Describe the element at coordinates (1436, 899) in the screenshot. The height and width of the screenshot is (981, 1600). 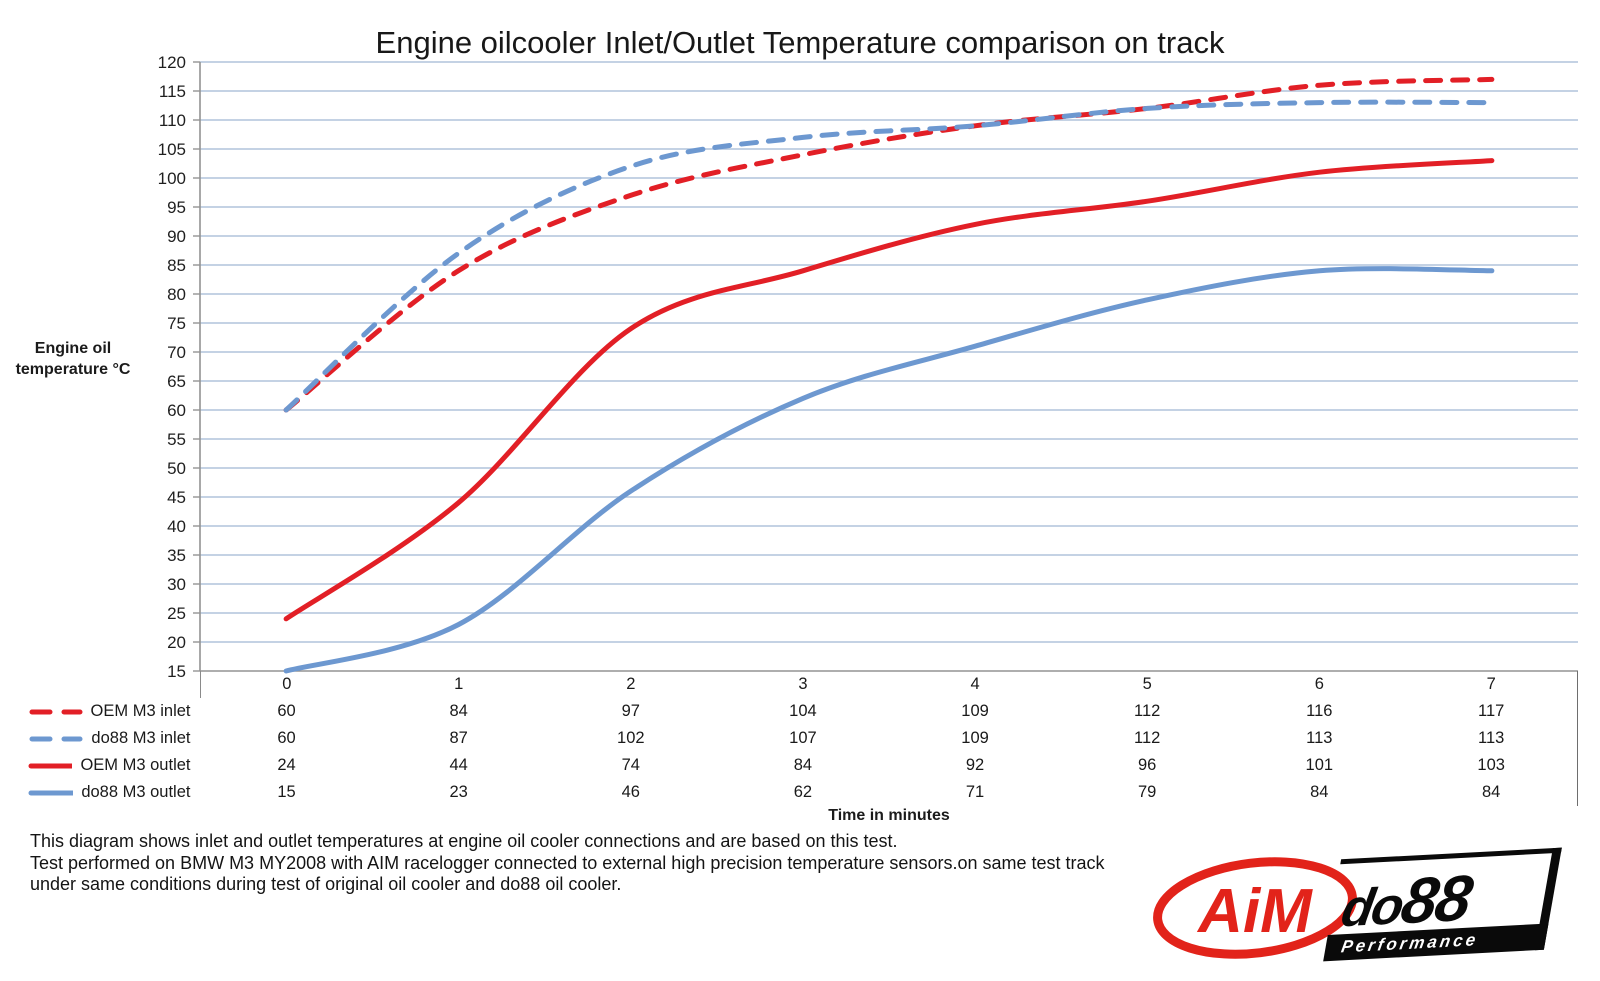
I see `do88-logo-88: 88` at that location.